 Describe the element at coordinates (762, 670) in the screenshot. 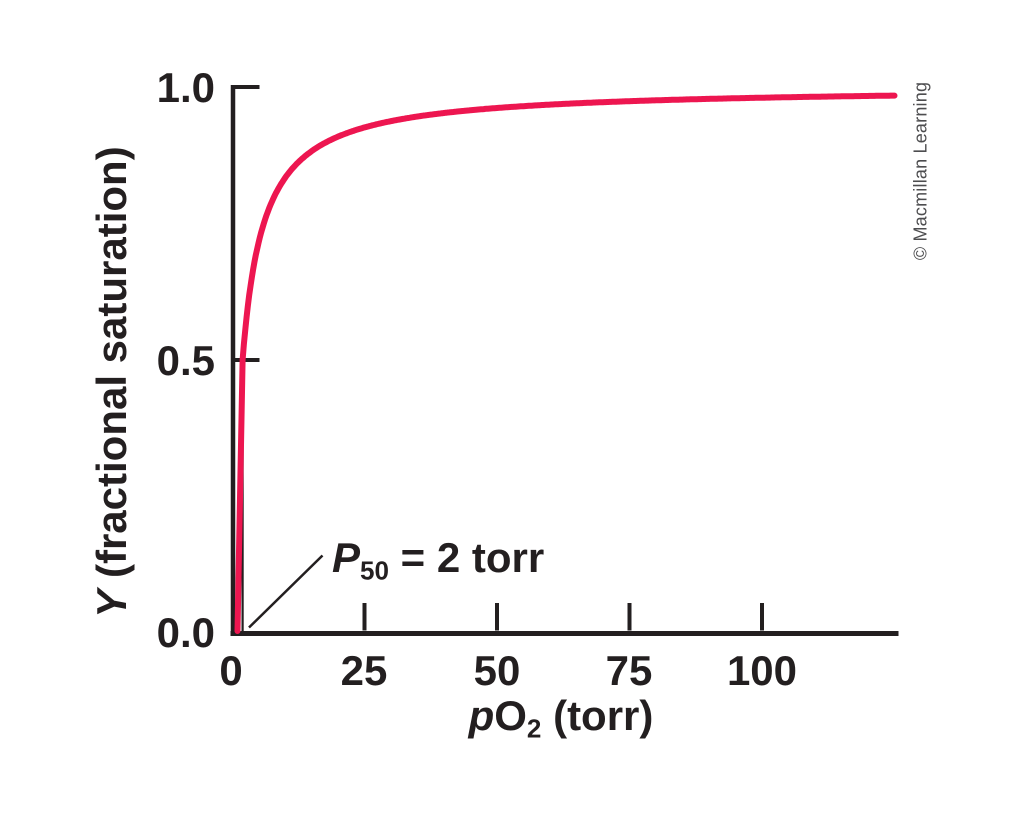

I see `x-tick-label-100: 100` at that location.